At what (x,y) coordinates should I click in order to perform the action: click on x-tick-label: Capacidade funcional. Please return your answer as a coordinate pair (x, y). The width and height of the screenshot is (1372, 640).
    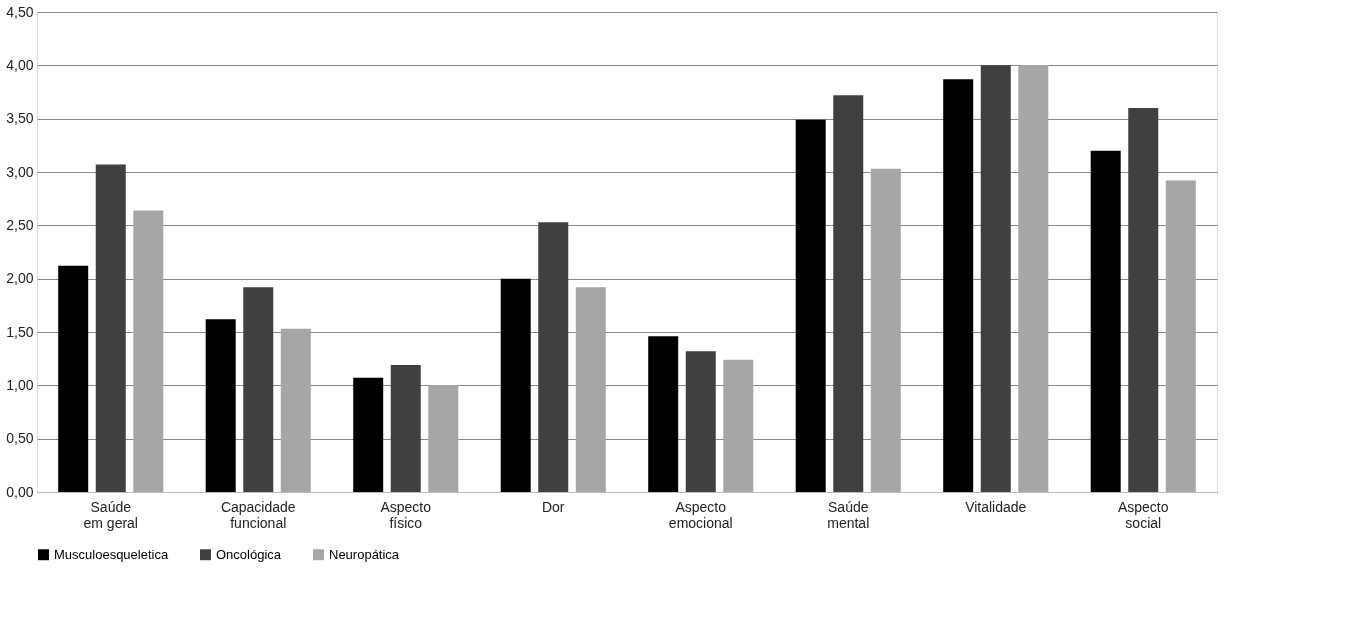
    Looking at the image, I should click on (258, 514).